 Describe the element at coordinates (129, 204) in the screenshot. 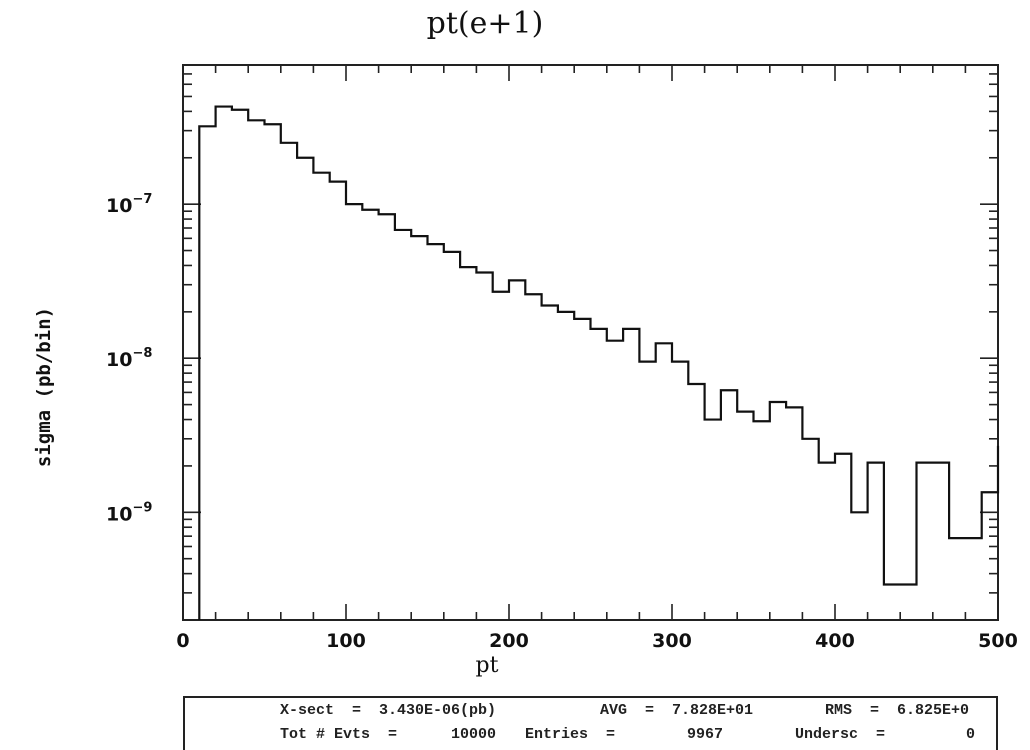

I see `y-tick-label: 10⁻⁷` at that location.